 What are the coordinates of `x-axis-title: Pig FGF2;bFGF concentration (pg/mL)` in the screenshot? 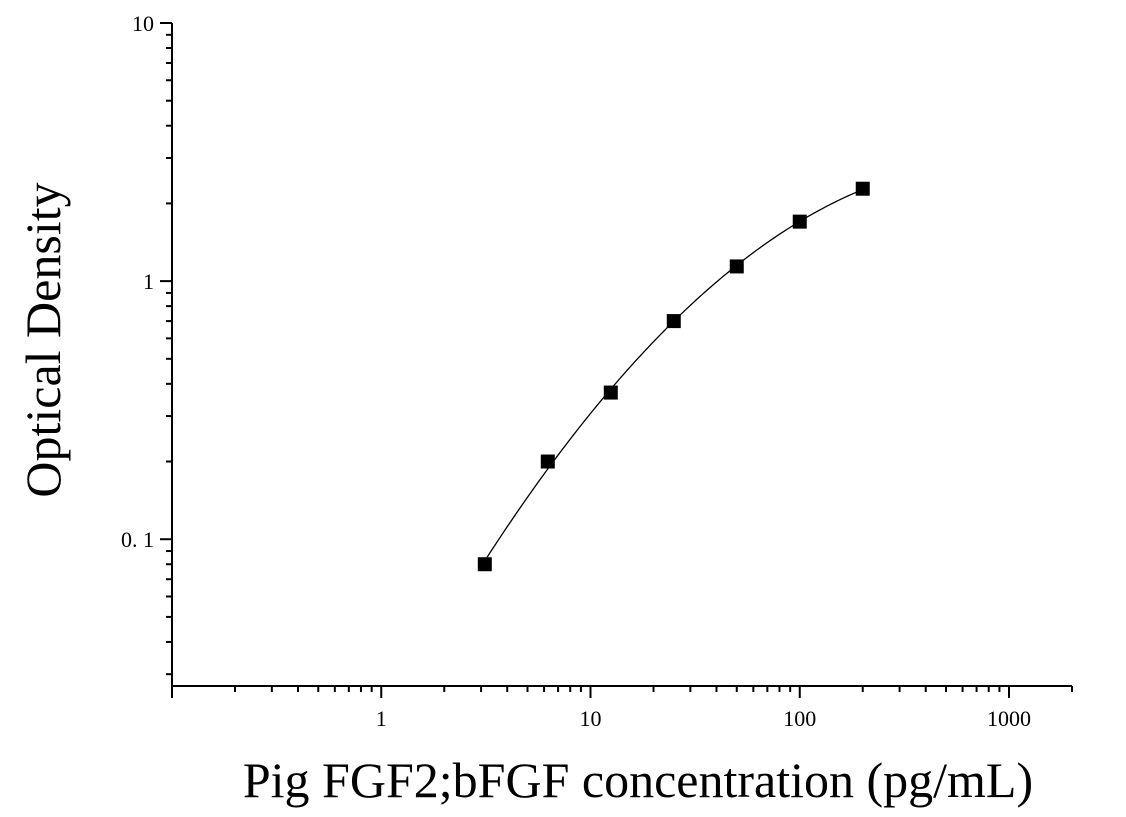 It's located at (638, 780).